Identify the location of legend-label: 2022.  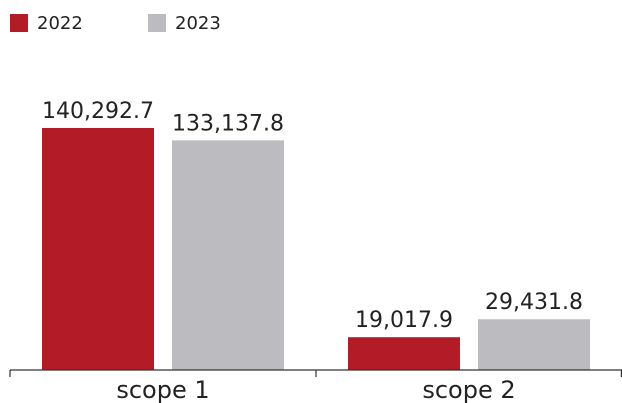
(60, 23).